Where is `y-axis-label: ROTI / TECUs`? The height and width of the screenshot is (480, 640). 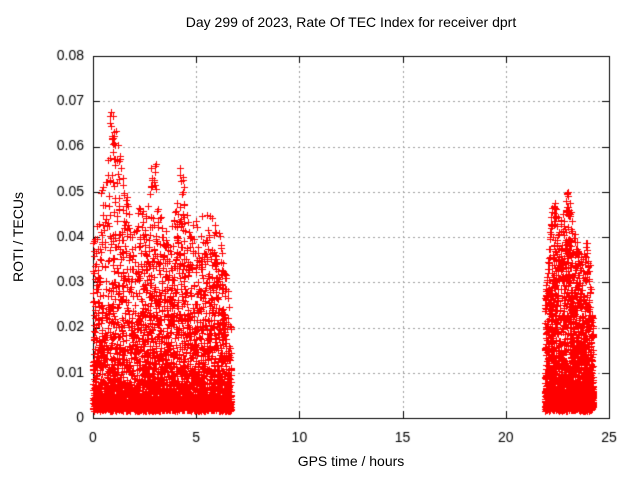 y-axis-label: ROTI / TECUs is located at coordinates (18, 237).